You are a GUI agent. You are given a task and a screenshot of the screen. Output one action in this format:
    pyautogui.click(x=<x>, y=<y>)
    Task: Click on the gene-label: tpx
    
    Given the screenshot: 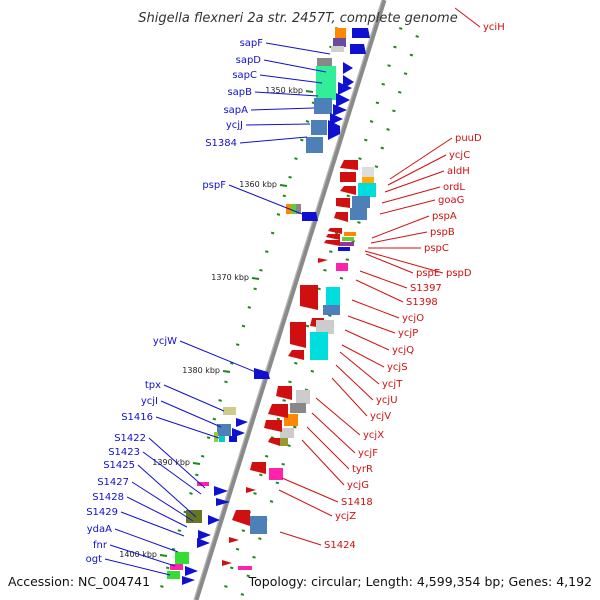 What is the action you would take?
    pyautogui.click(x=153, y=385)
    